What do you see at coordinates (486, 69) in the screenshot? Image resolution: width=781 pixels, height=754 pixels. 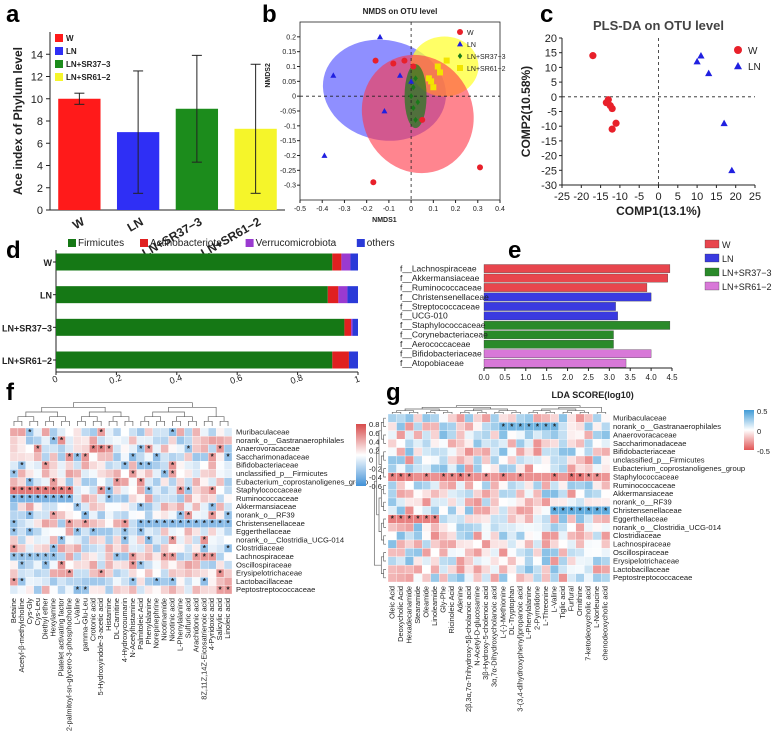 I see `b-legend-label: LN+SR61−2` at bounding box center [486, 69].